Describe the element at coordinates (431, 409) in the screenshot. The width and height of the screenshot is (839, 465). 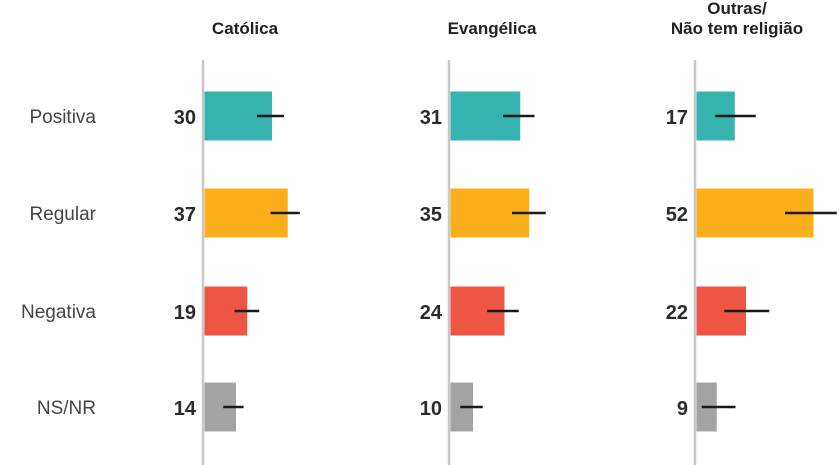
I see `value-label-panel-2-ns-nr: 10` at that location.